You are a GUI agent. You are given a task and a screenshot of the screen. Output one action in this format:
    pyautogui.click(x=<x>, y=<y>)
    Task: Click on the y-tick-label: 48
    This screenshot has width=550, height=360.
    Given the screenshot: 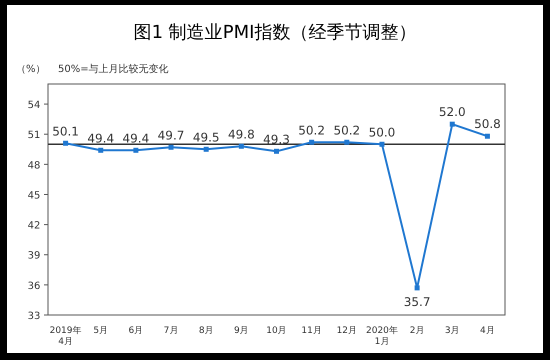 What is the action you would take?
    pyautogui.click(x=34, y=166)
    